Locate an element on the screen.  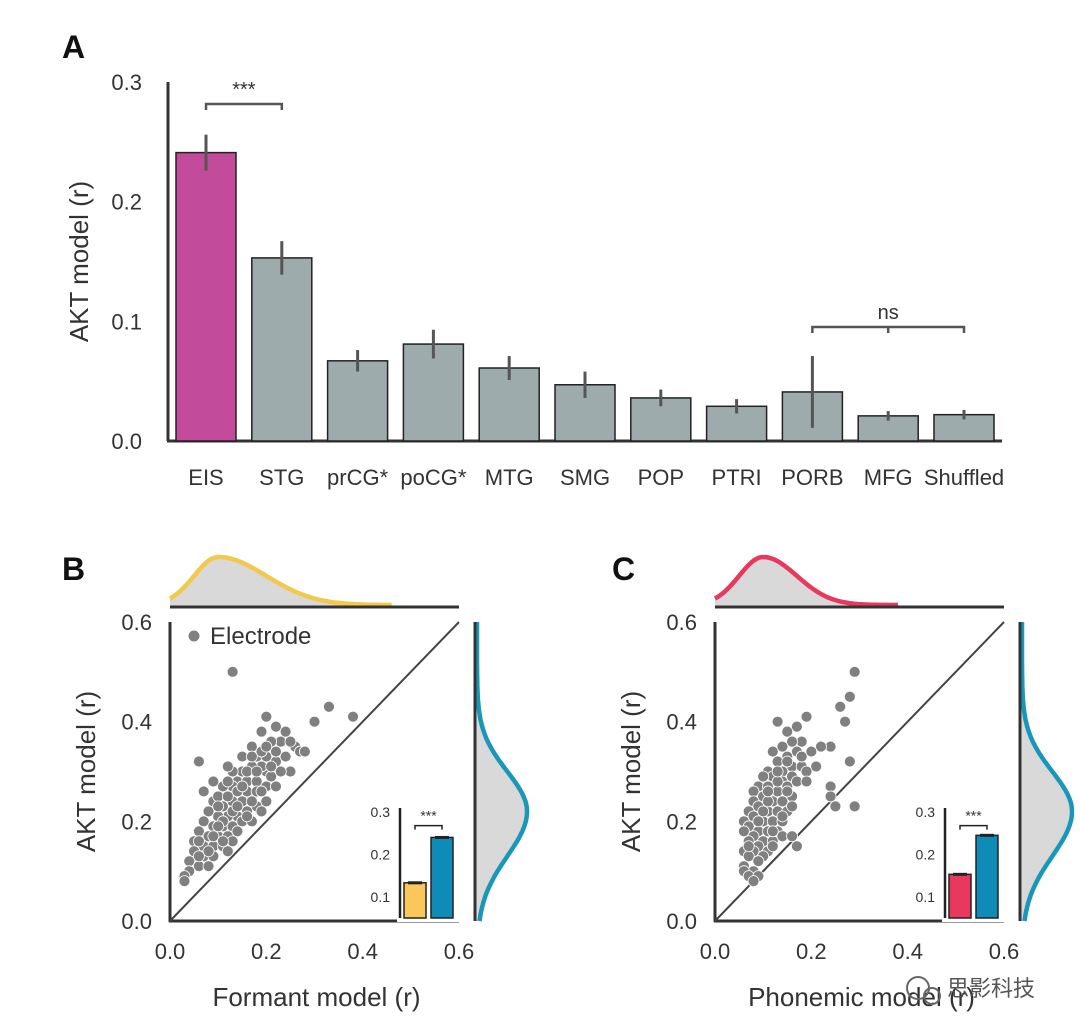
inset-y-tick-label: 0.2 is located at coordinates (381, 854).